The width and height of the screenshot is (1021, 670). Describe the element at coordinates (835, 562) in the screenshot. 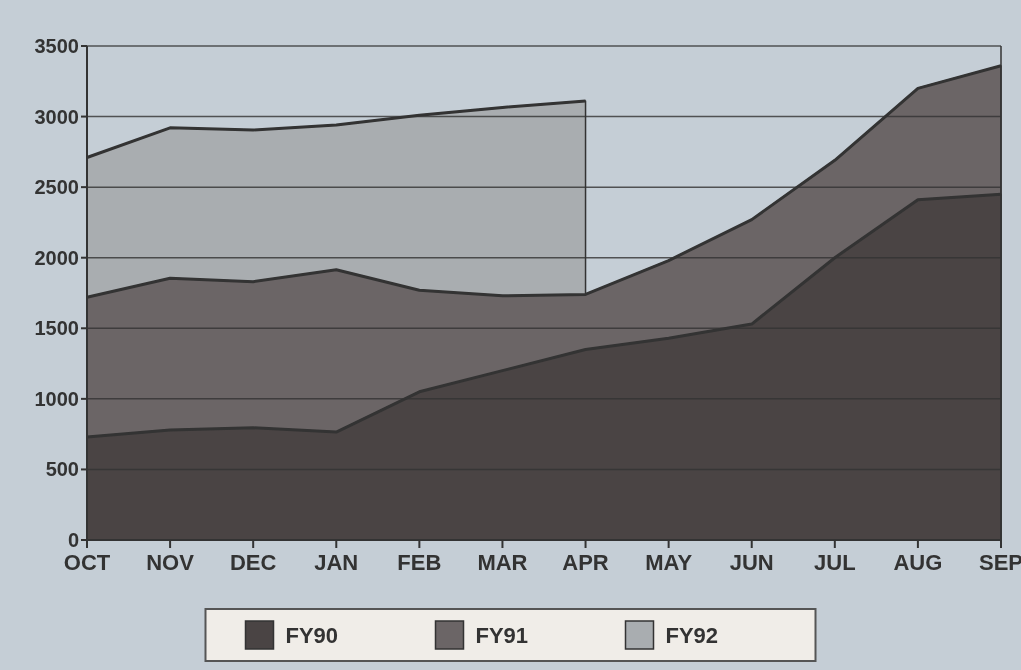

I see `x-tick-label: JUL` at that location.